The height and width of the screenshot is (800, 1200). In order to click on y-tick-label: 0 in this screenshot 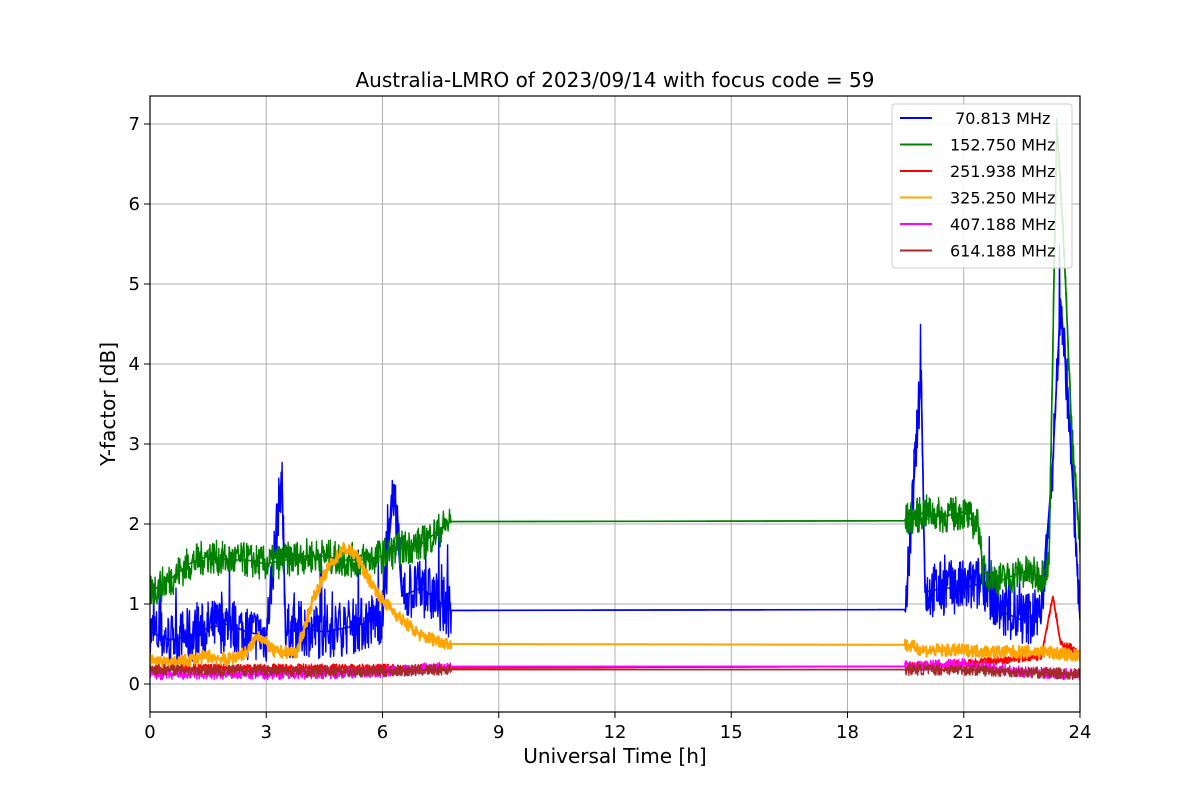, I will do `click(134, 684)`.